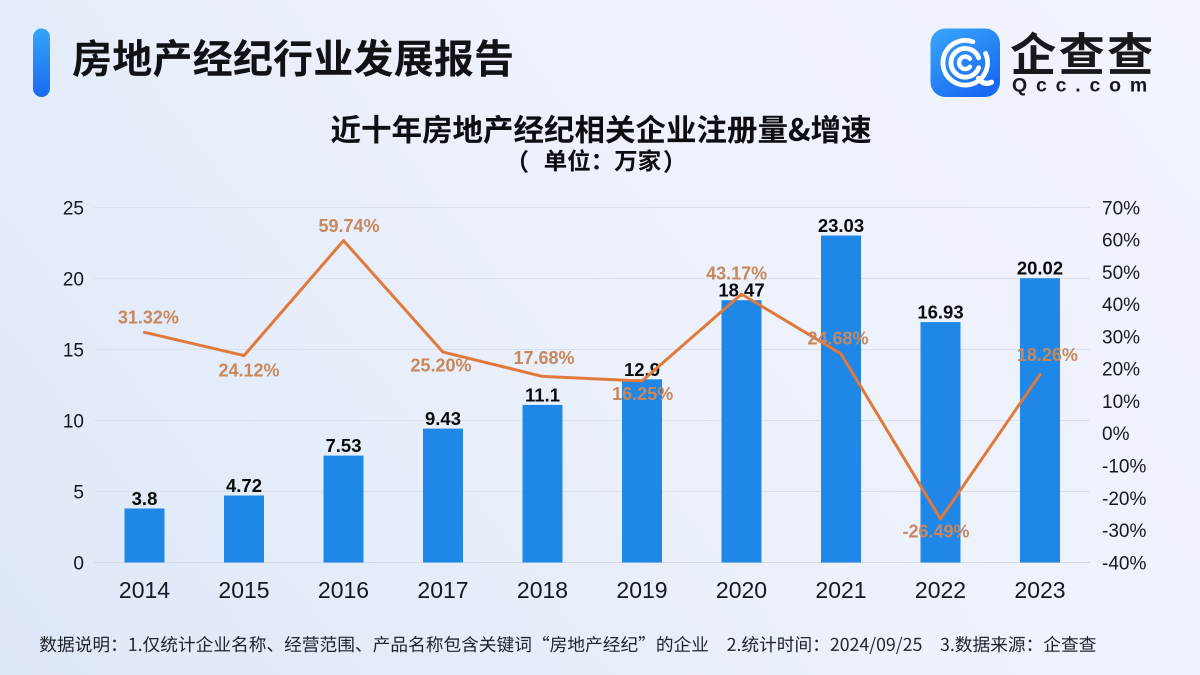 Image resolution: width=1200 pixels, height=675 pixels. What do you see at coordinates (144, 590) in the screenshot?
I see `svg-text: 2014` at bounding box center [144, 590].